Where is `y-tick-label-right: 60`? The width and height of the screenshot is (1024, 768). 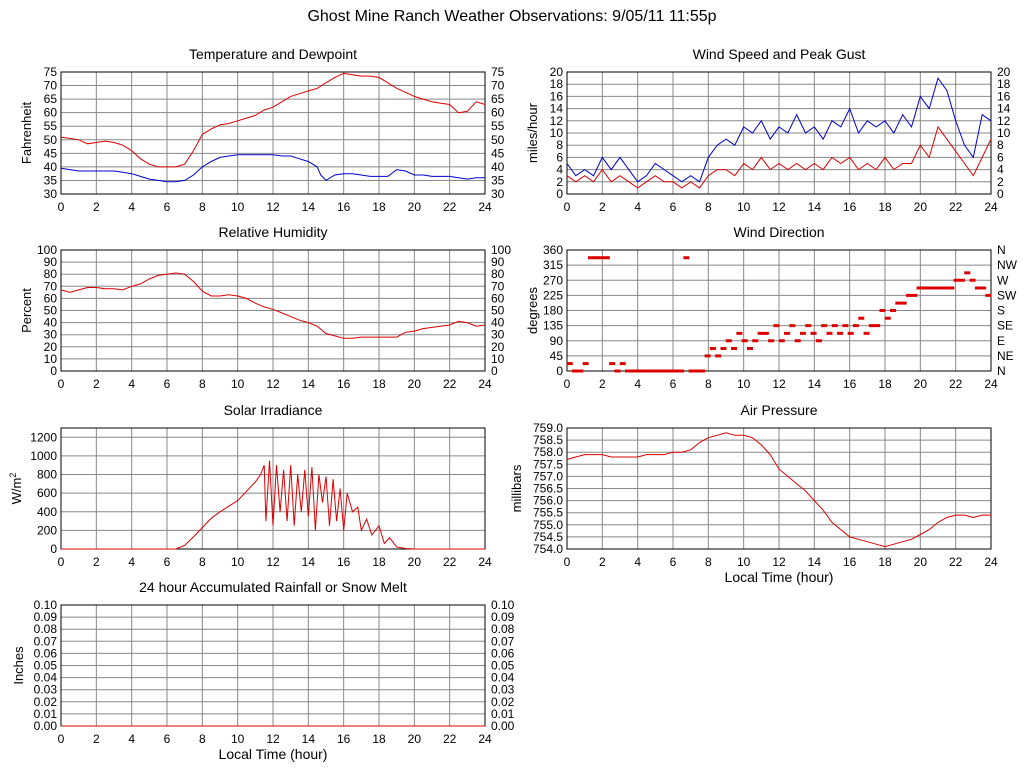 y-tick-label-right: 60 is located at coordinates (498, 298).